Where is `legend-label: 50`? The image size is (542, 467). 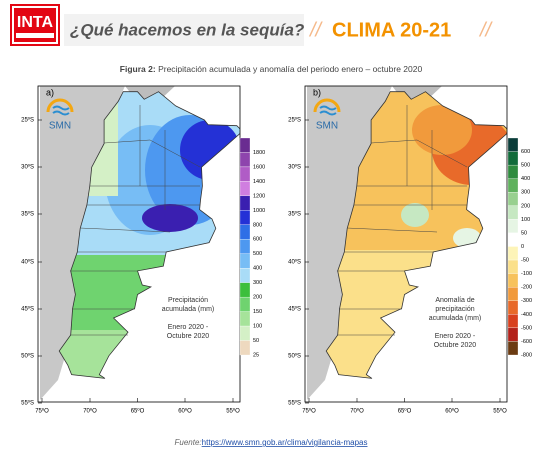 legend-label: 50 is located at coordinates (524, 233).